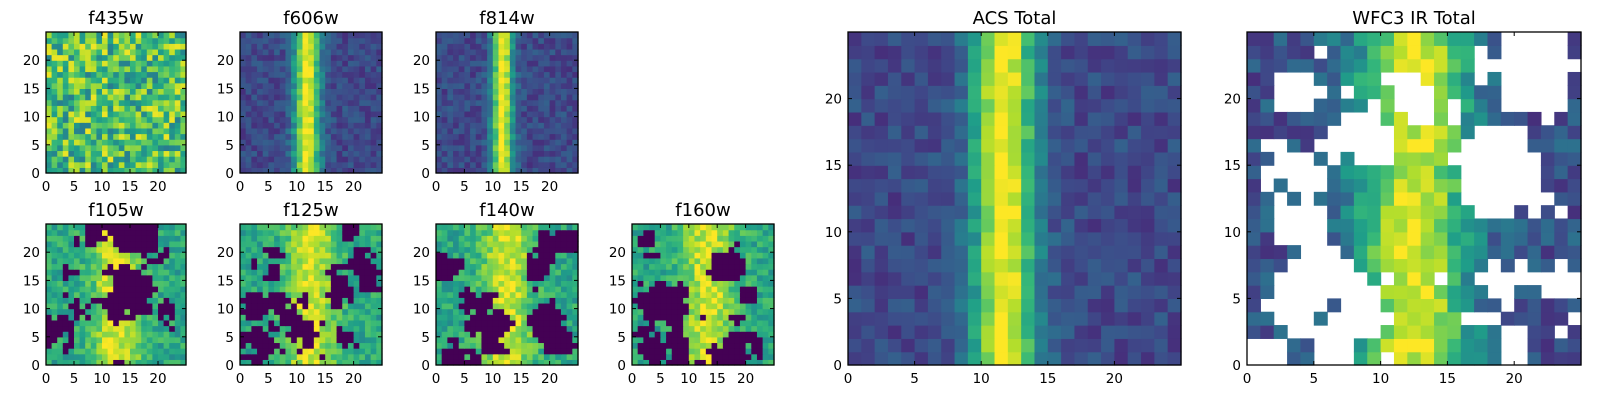  What do you see at coordinates (115, 18) in the screenshot?
I see `panel-title: f435w` at bounding box center [115, 18].